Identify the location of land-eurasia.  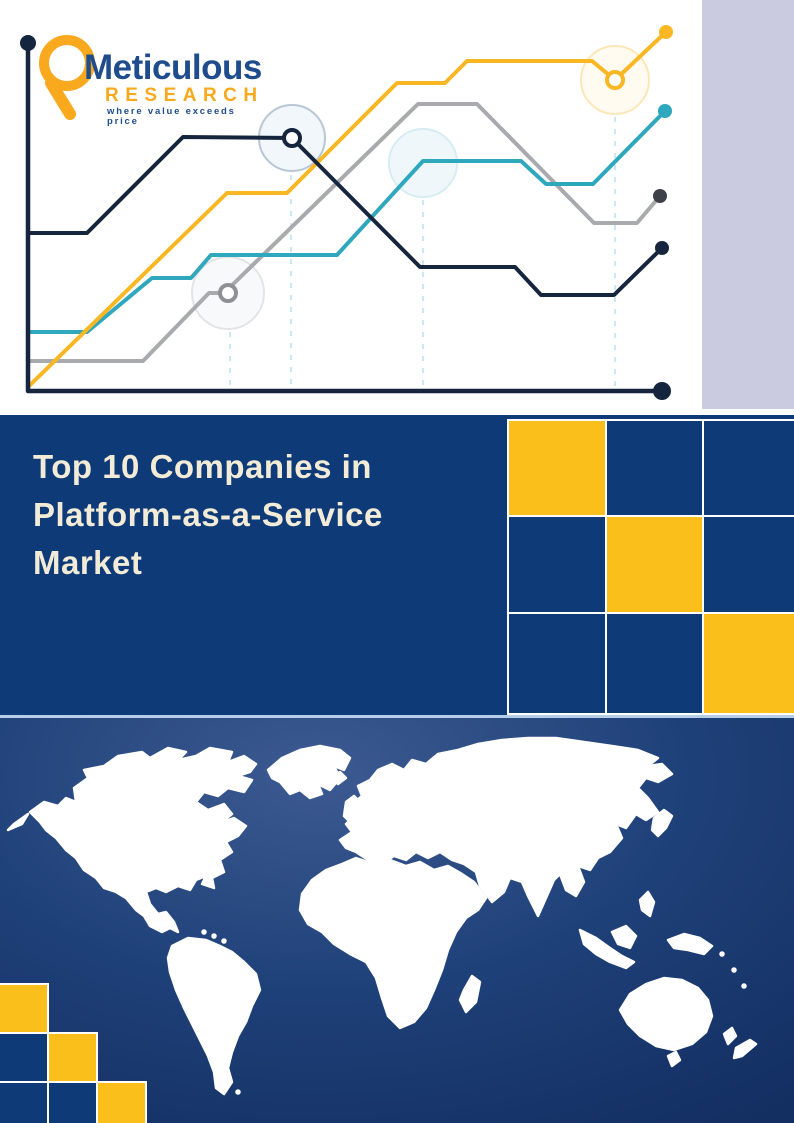
(506, 827).